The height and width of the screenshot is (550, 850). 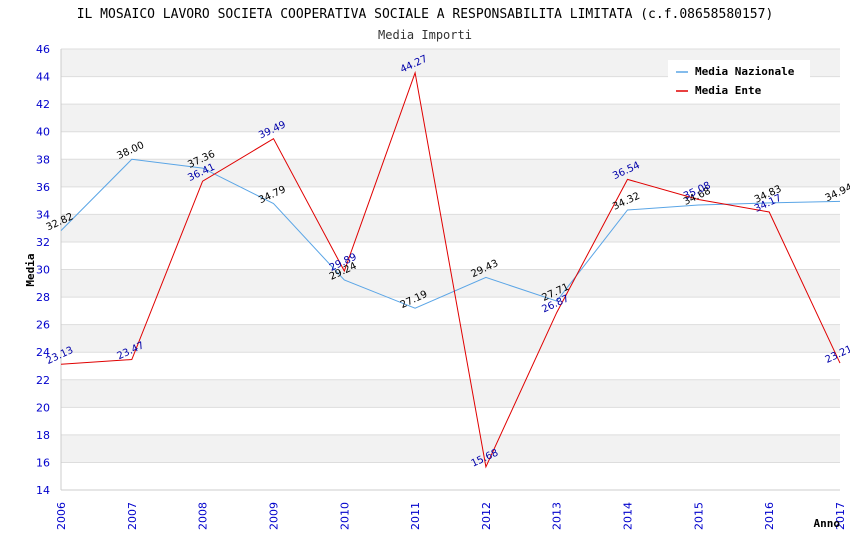 I want to click on y-tick-label: 22, so click(x=43, y=380).